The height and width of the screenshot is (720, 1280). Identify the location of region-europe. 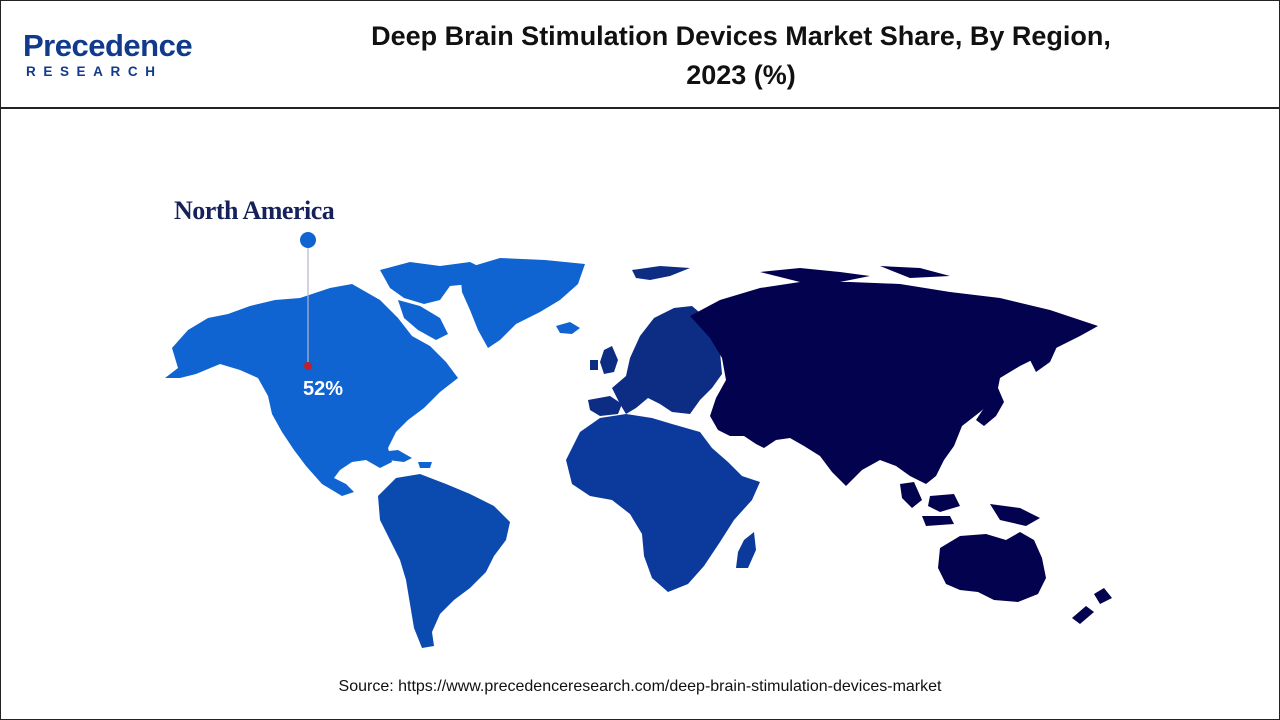
(655, 341).